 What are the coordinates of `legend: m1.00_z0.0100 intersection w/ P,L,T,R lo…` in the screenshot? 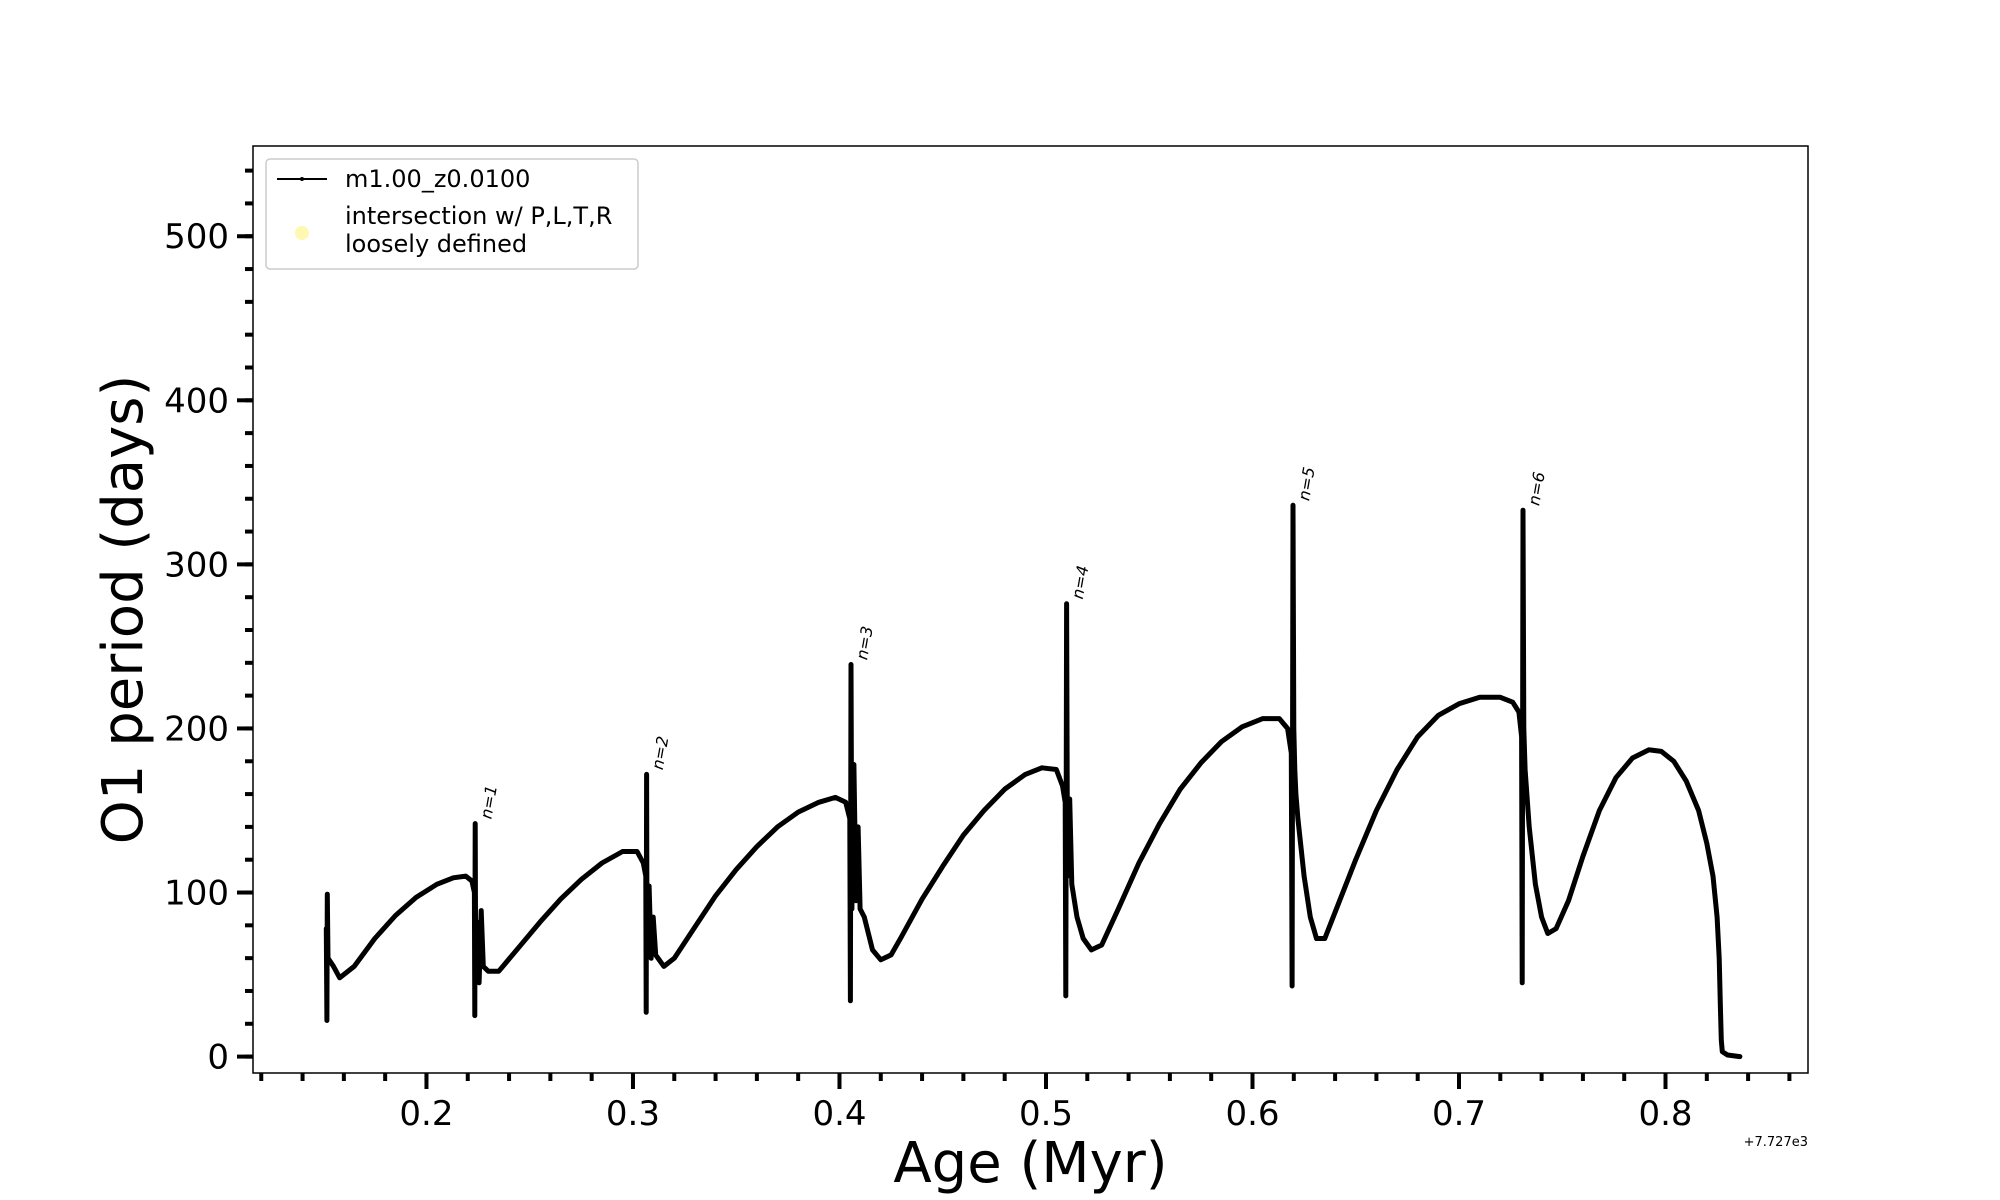 It's located at (452, 214).